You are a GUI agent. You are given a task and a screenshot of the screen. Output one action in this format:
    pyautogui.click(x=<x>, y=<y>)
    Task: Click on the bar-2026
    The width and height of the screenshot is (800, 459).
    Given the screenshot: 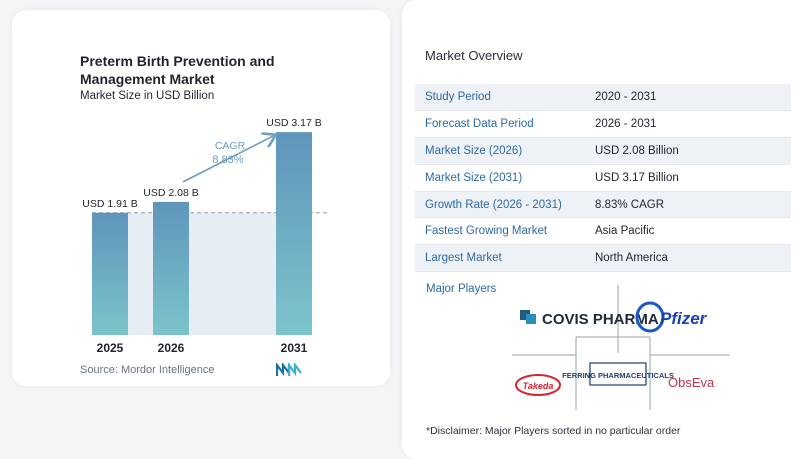 What is the action you would take?
    pyautogui.click(x=171, y=268)
    